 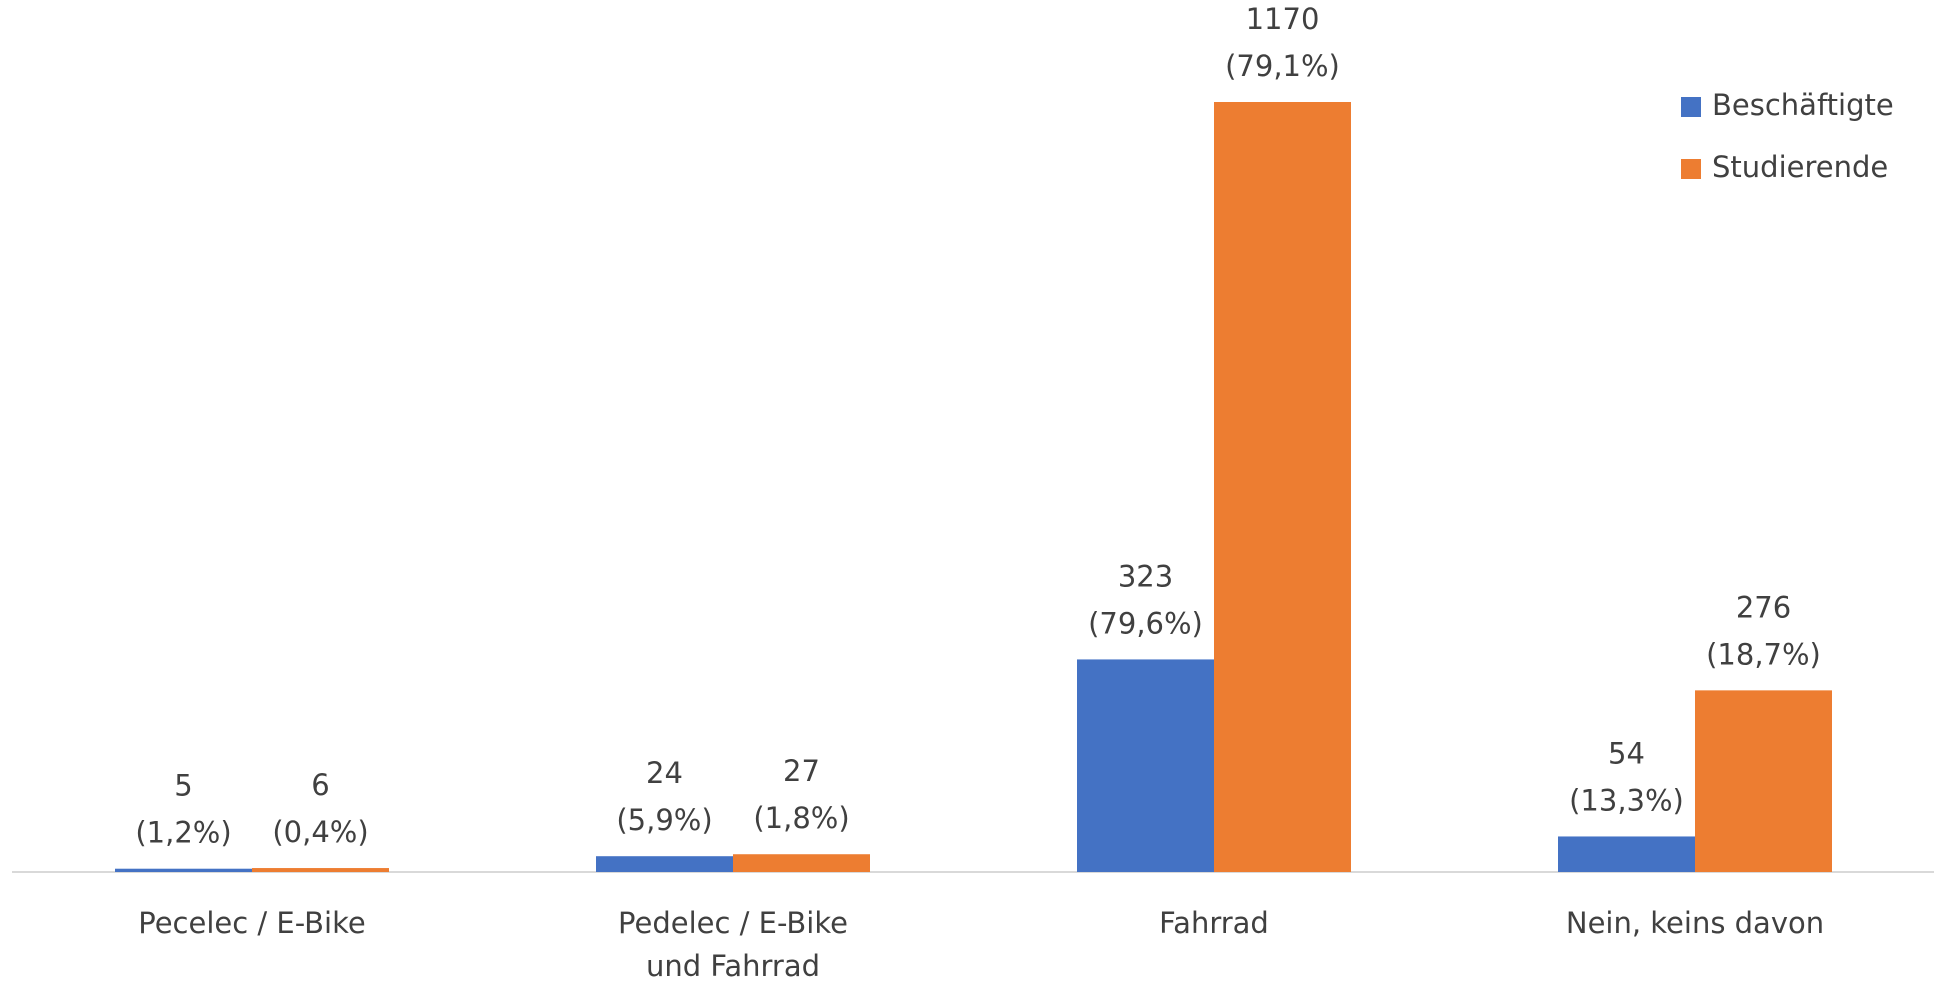 What do you see at coordinates (320, 785) in the screenshot?
I see `value-label: 6` at bounding box center [320, 785].